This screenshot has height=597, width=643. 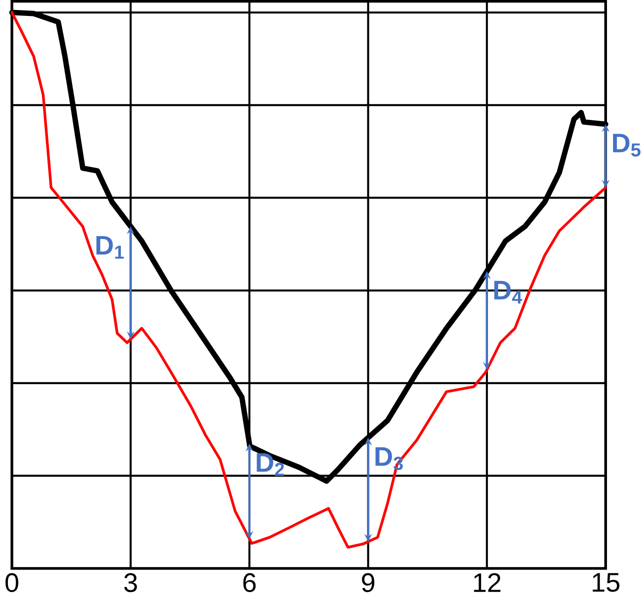 What do you see at coordinates (368, 582) in the screenshot?
I see `x-tick-label: 9` at bounding box center [368, 582].